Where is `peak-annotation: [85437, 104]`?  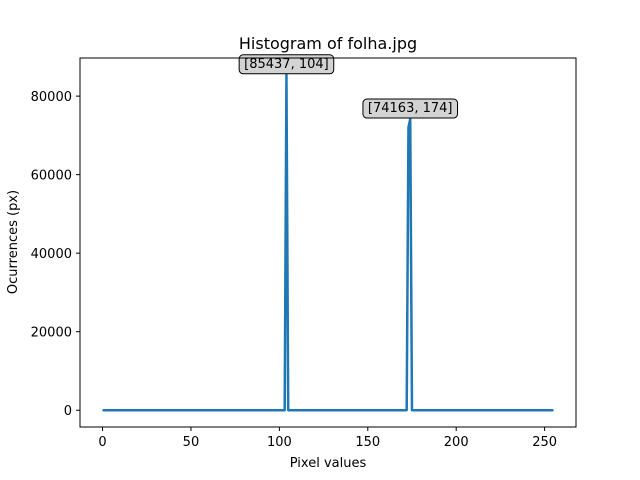
peak-annotation: [85437, 104] is located at coordinates (286, 64).